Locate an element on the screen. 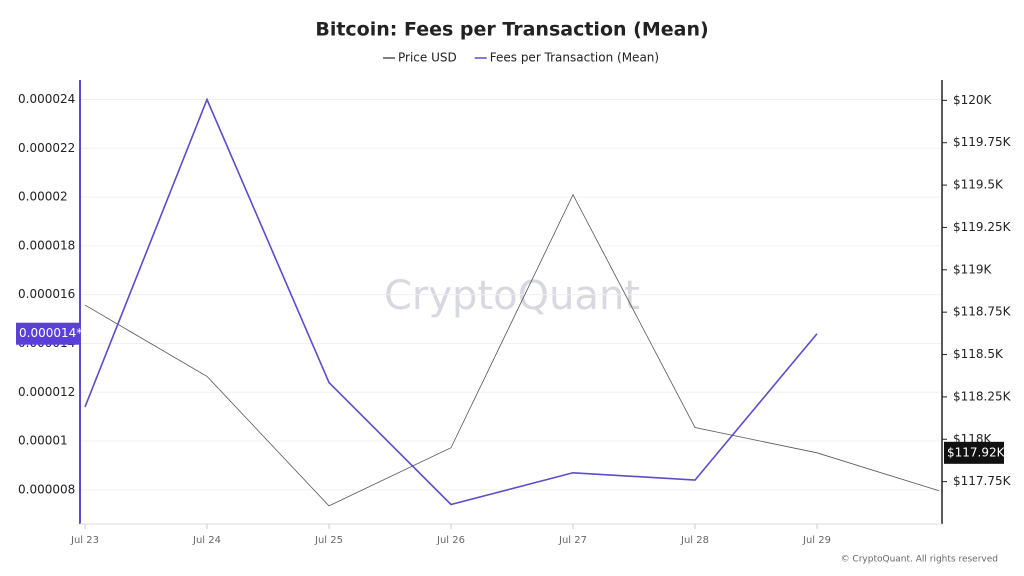 The image size is (1024, 576). footer: © CryptoQuant. All rights reserved is located at coordinates (919, 560).